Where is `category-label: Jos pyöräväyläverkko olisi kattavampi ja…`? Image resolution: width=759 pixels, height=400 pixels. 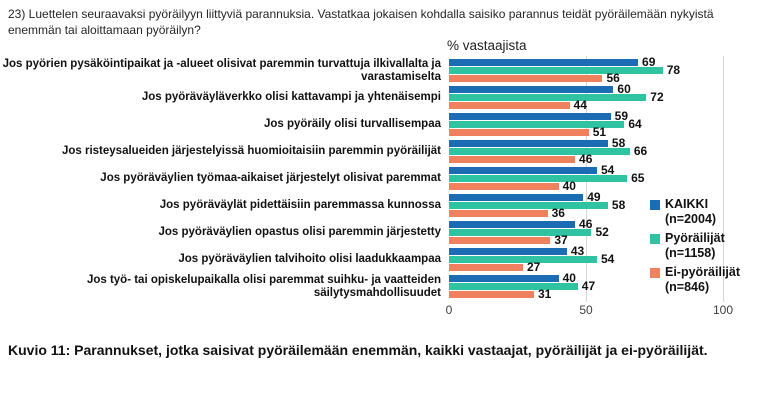 category-label: Jos pyöräväyläverkko olisi kattavampi ja… is located at coordinates (291, 97).